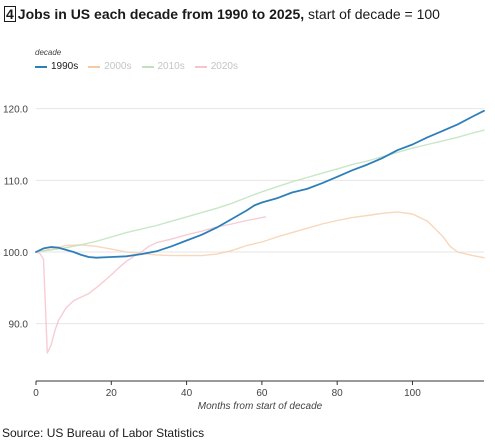 This screenshot has width=495, height=443. I want to click on legend-title: decade, so click(48, 52).